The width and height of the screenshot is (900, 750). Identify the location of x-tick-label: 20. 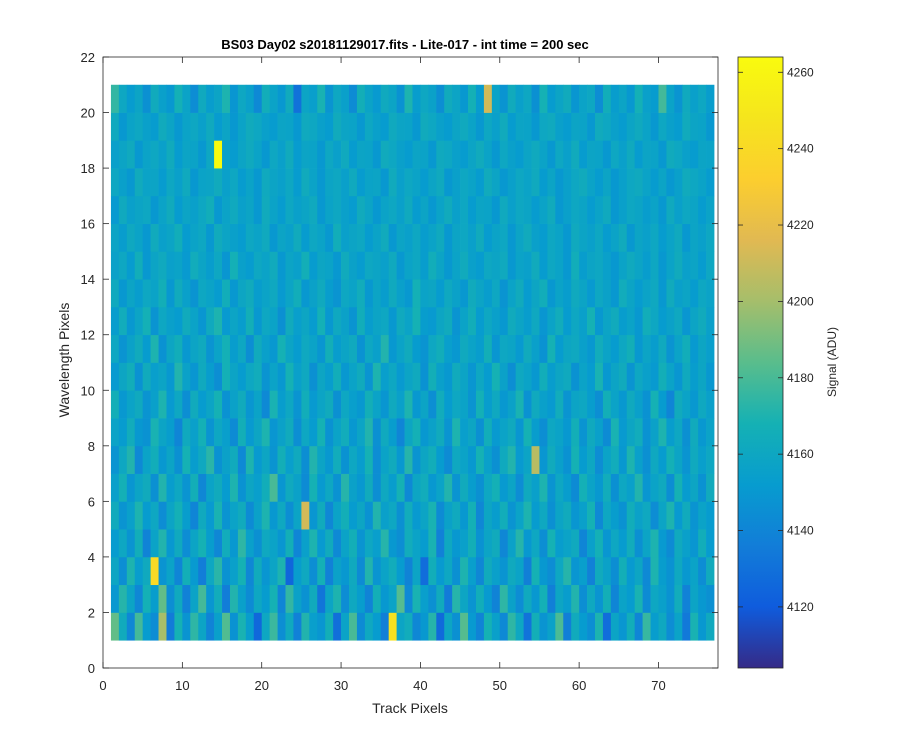
(261, 685).